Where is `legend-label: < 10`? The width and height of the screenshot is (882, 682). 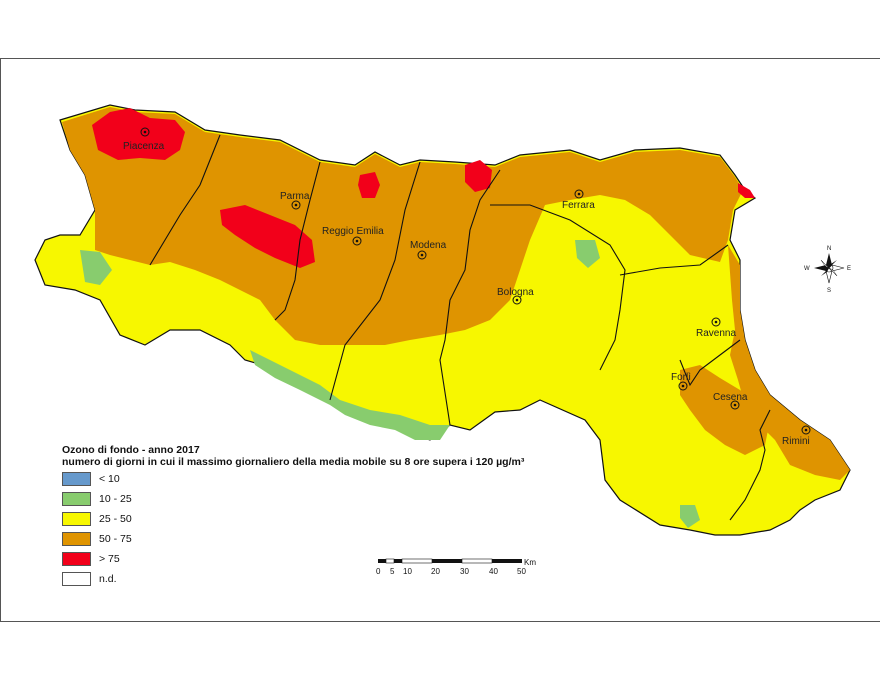
legend-label: < 10 is located at coordinates (109, 479).